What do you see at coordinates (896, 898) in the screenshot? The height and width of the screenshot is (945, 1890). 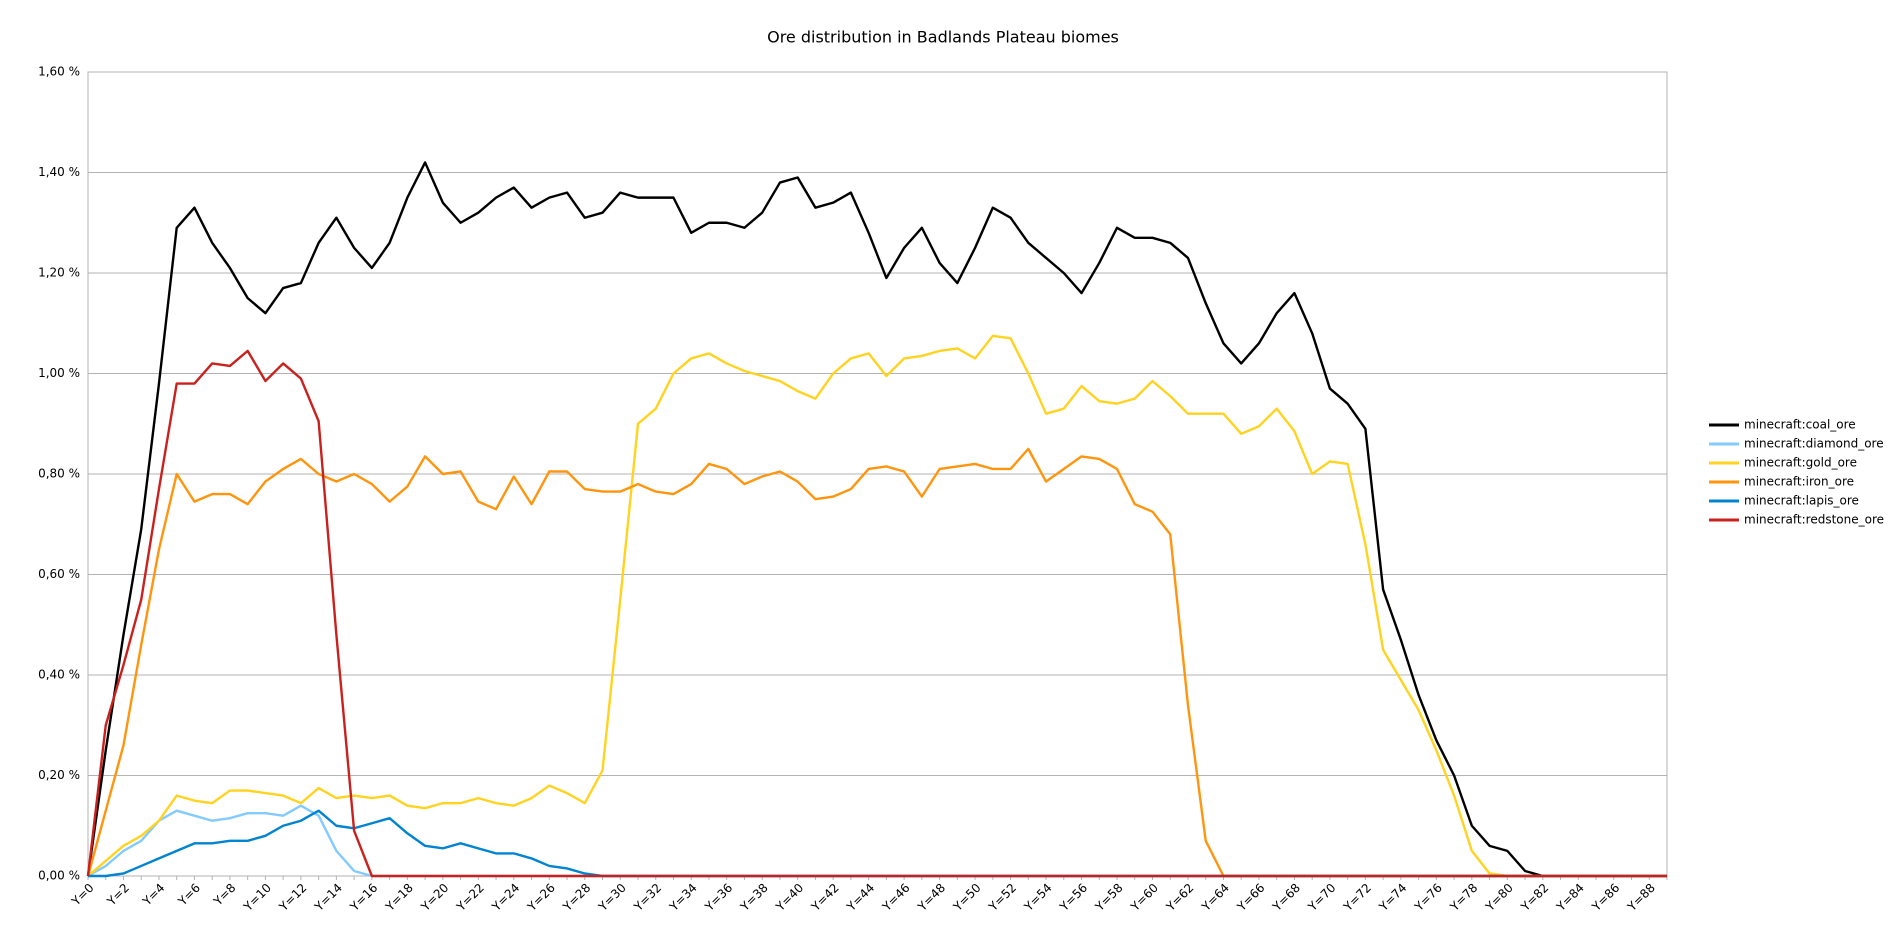 I see `x-tick-label: Y=46` at bounding box center [896, 898].